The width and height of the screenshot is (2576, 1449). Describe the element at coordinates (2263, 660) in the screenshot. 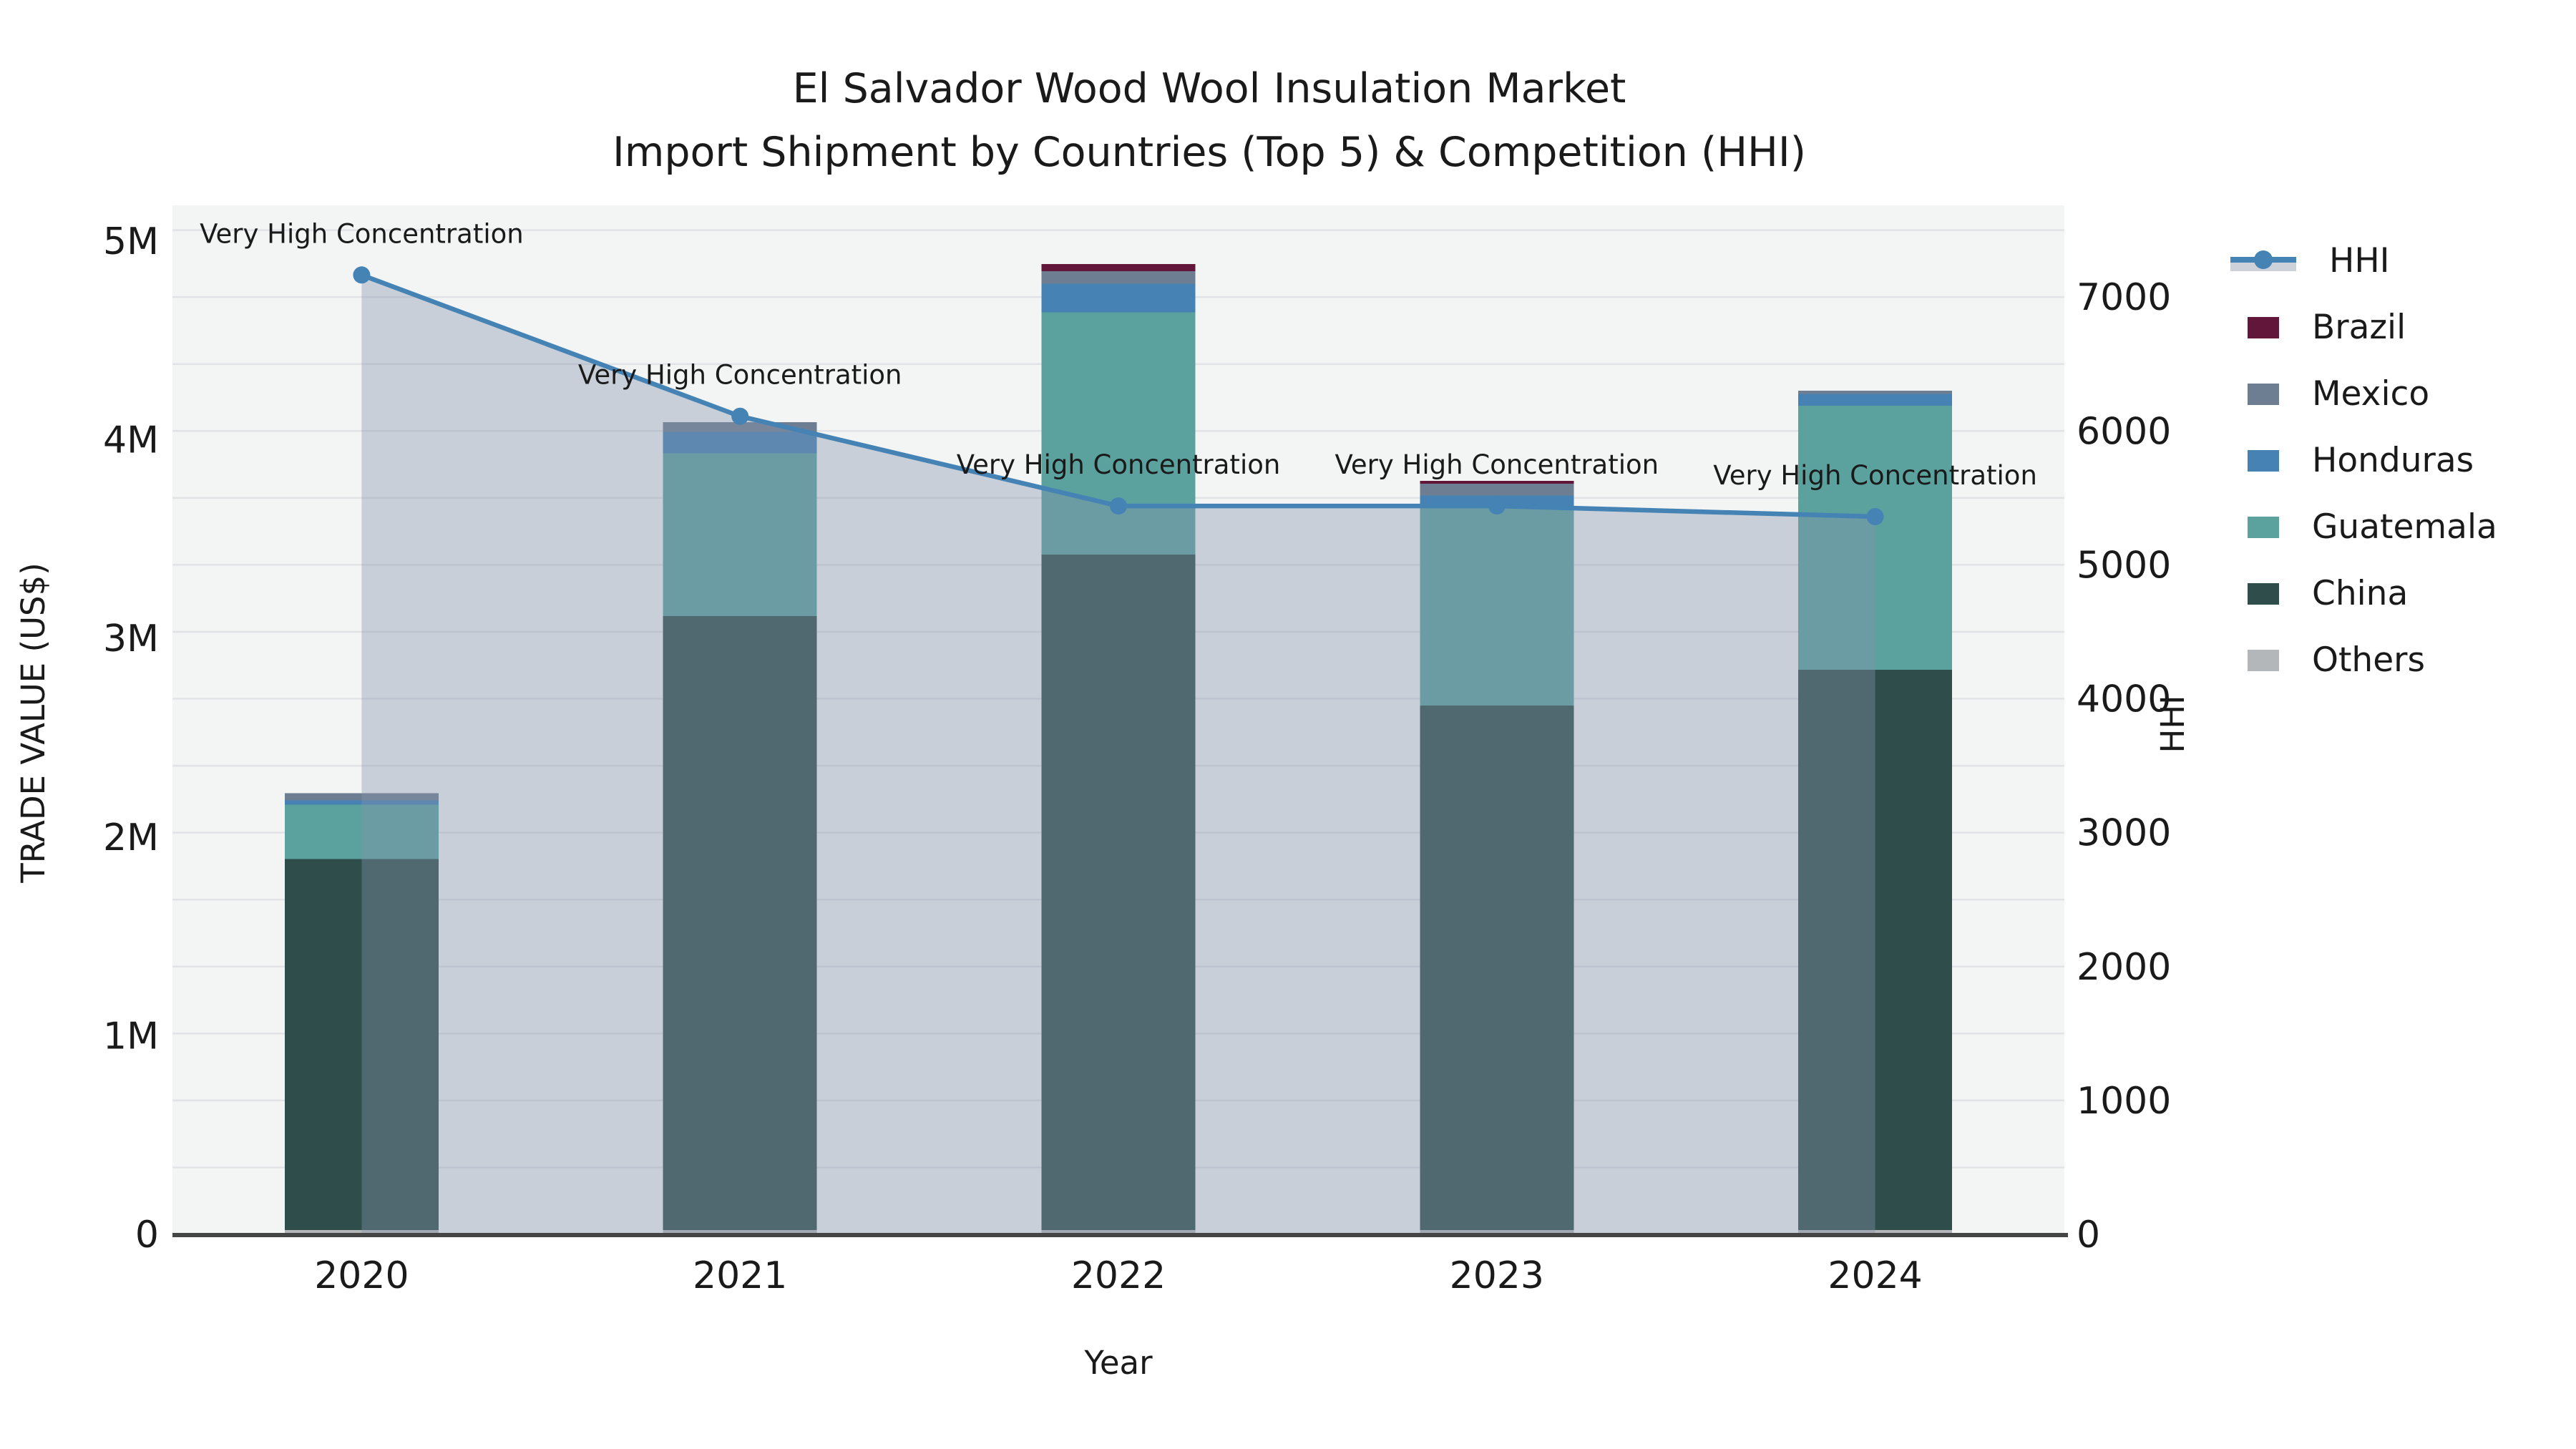

I see `others-swatch-icon` at that location.